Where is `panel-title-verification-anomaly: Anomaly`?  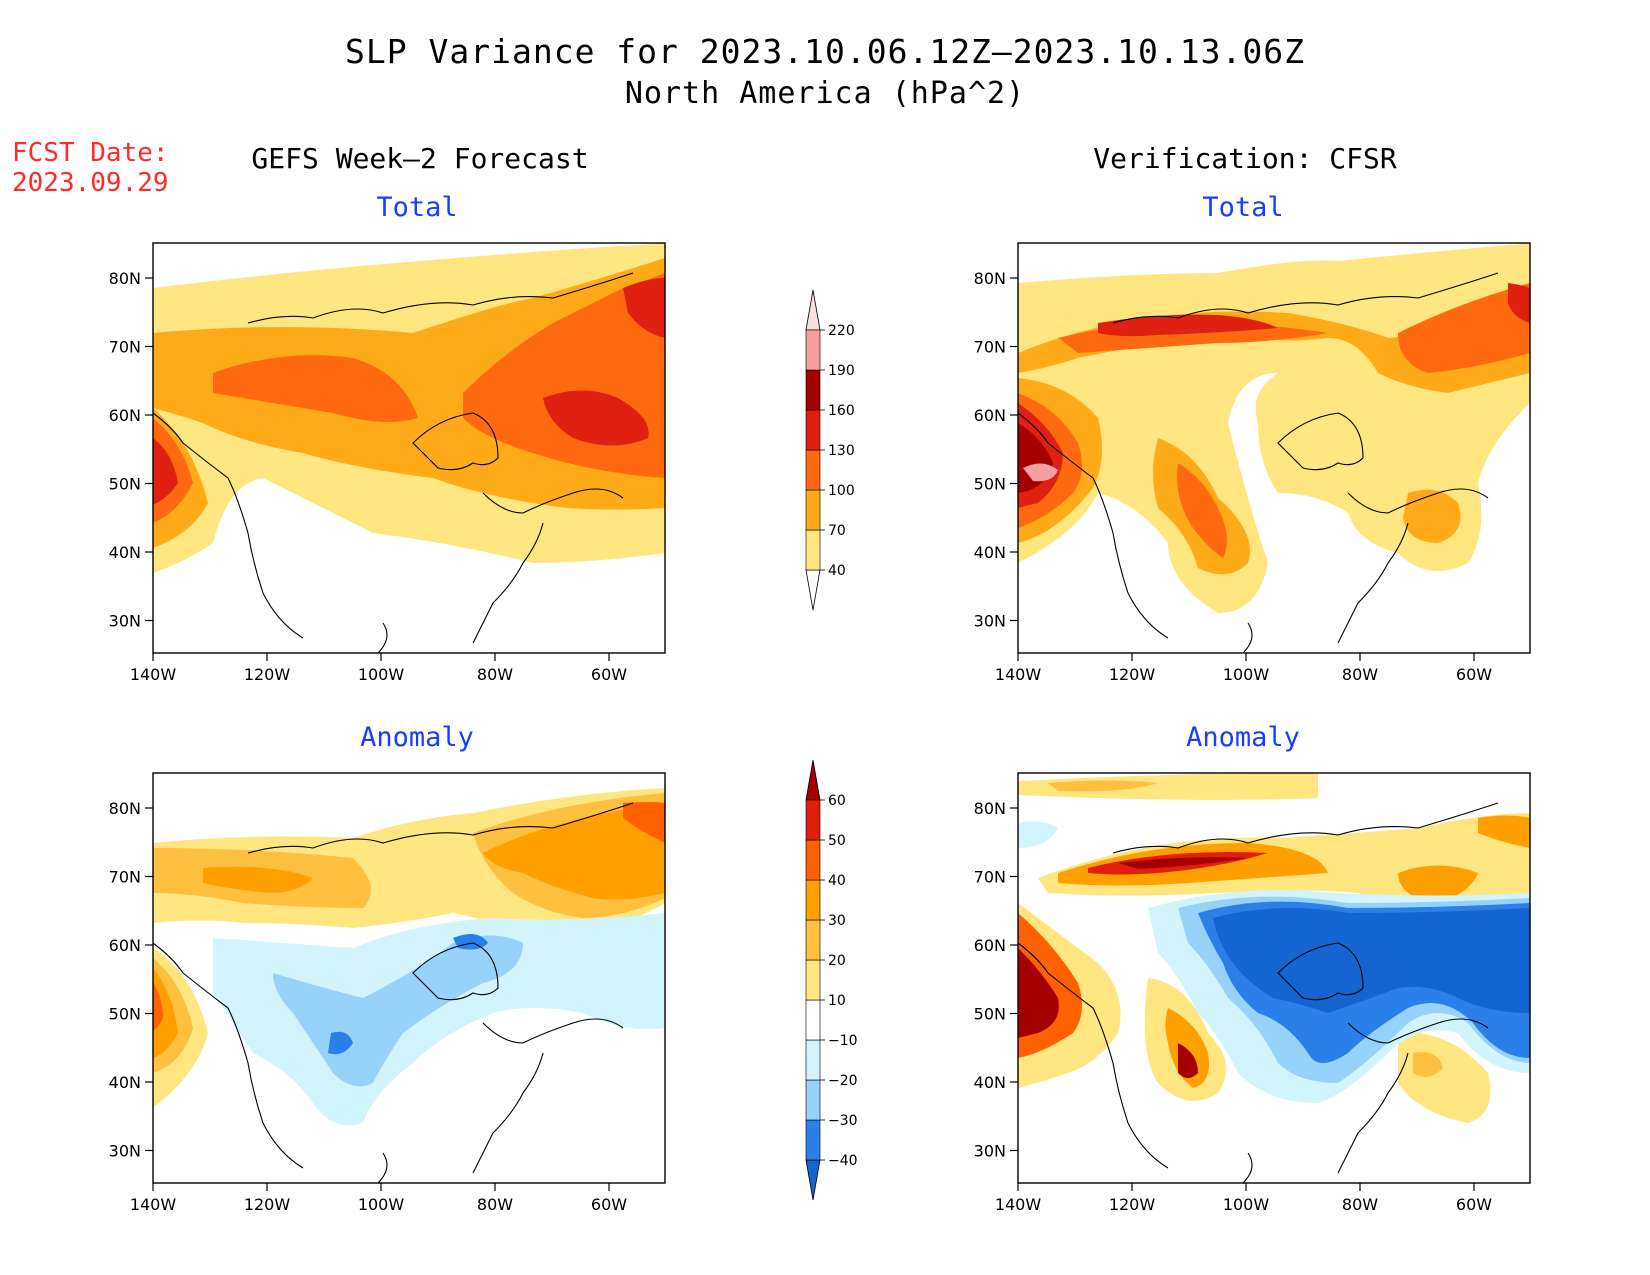 panel-title-verification-anomaly: Anomaly is located at coordinates (1243, 737).